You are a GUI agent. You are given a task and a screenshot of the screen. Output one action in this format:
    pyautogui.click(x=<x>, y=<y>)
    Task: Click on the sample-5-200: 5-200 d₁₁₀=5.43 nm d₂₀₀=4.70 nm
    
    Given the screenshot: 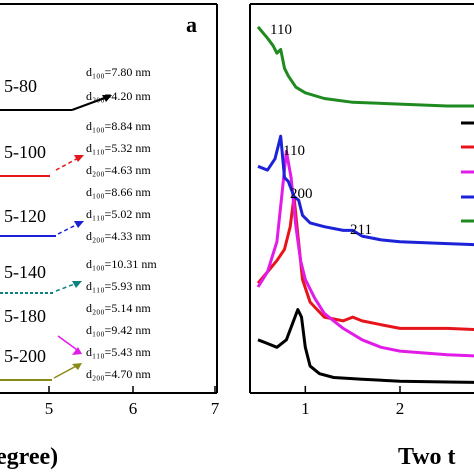 What is the action you would take?
    pyautogui.click(x=75, y=363)
    